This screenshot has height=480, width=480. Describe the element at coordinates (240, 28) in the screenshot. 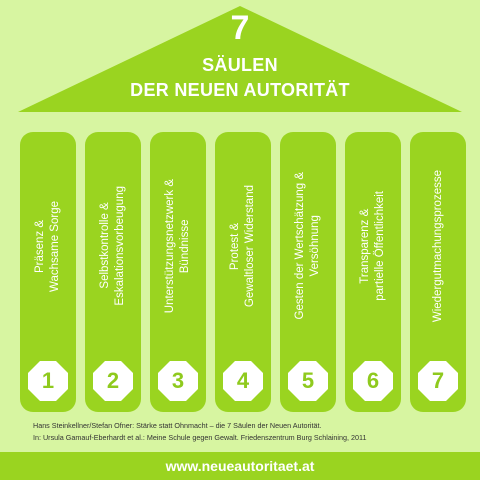

I see `title-number: 7` at that location.